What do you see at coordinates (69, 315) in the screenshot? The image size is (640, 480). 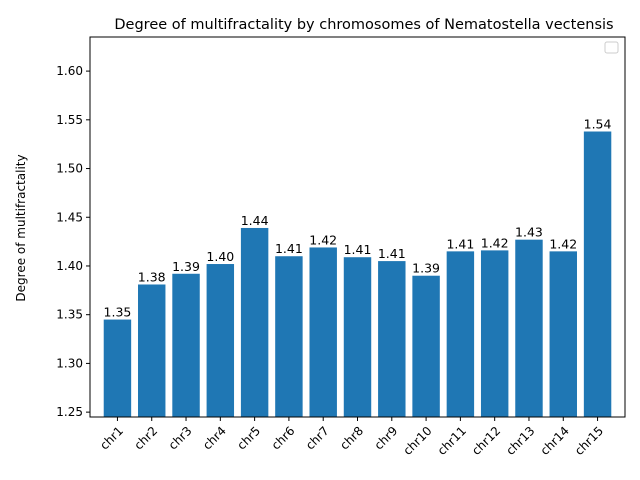 I see `y-tick-label: 1.35` at bounding box center [69, 315].